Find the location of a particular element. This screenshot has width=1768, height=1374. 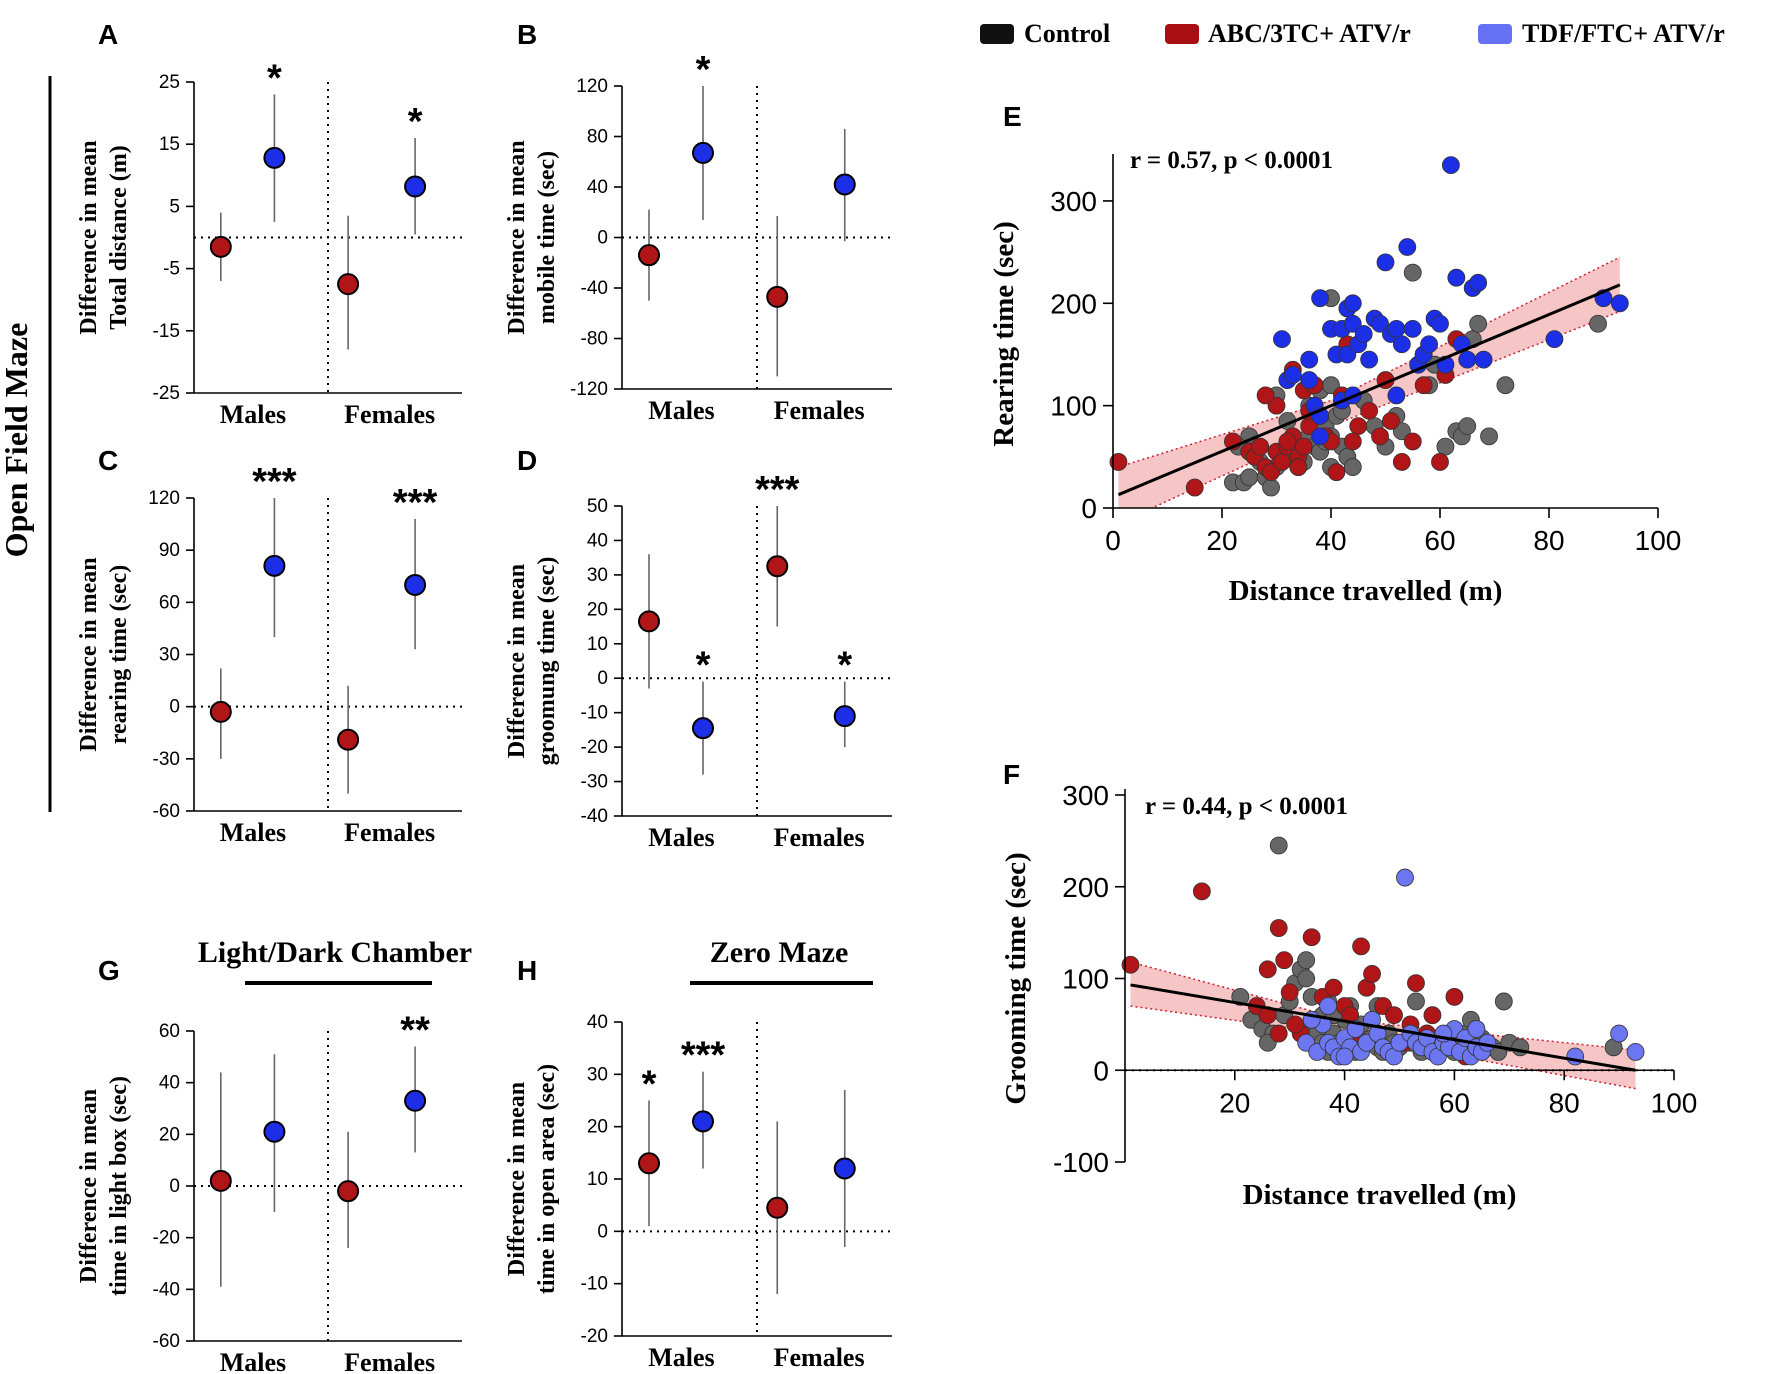

series-tdf is located at coordinates (1471, 967).